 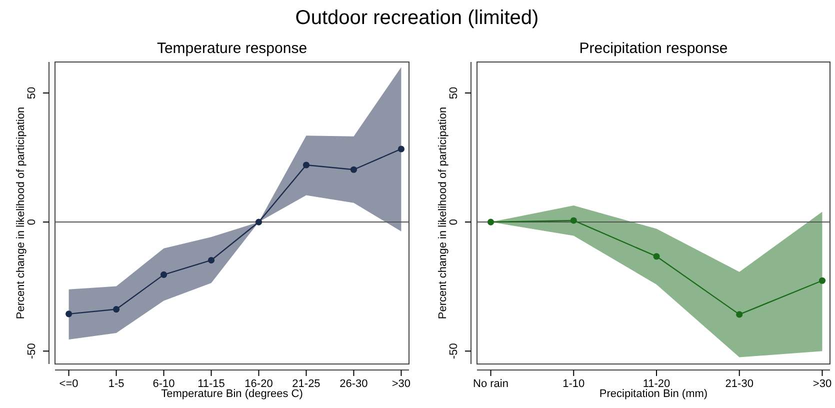 What do you see at coordinates (163, 384) in the screenshot?
I see `x-tick-label: 6-10` at bounding box center [163, 384].